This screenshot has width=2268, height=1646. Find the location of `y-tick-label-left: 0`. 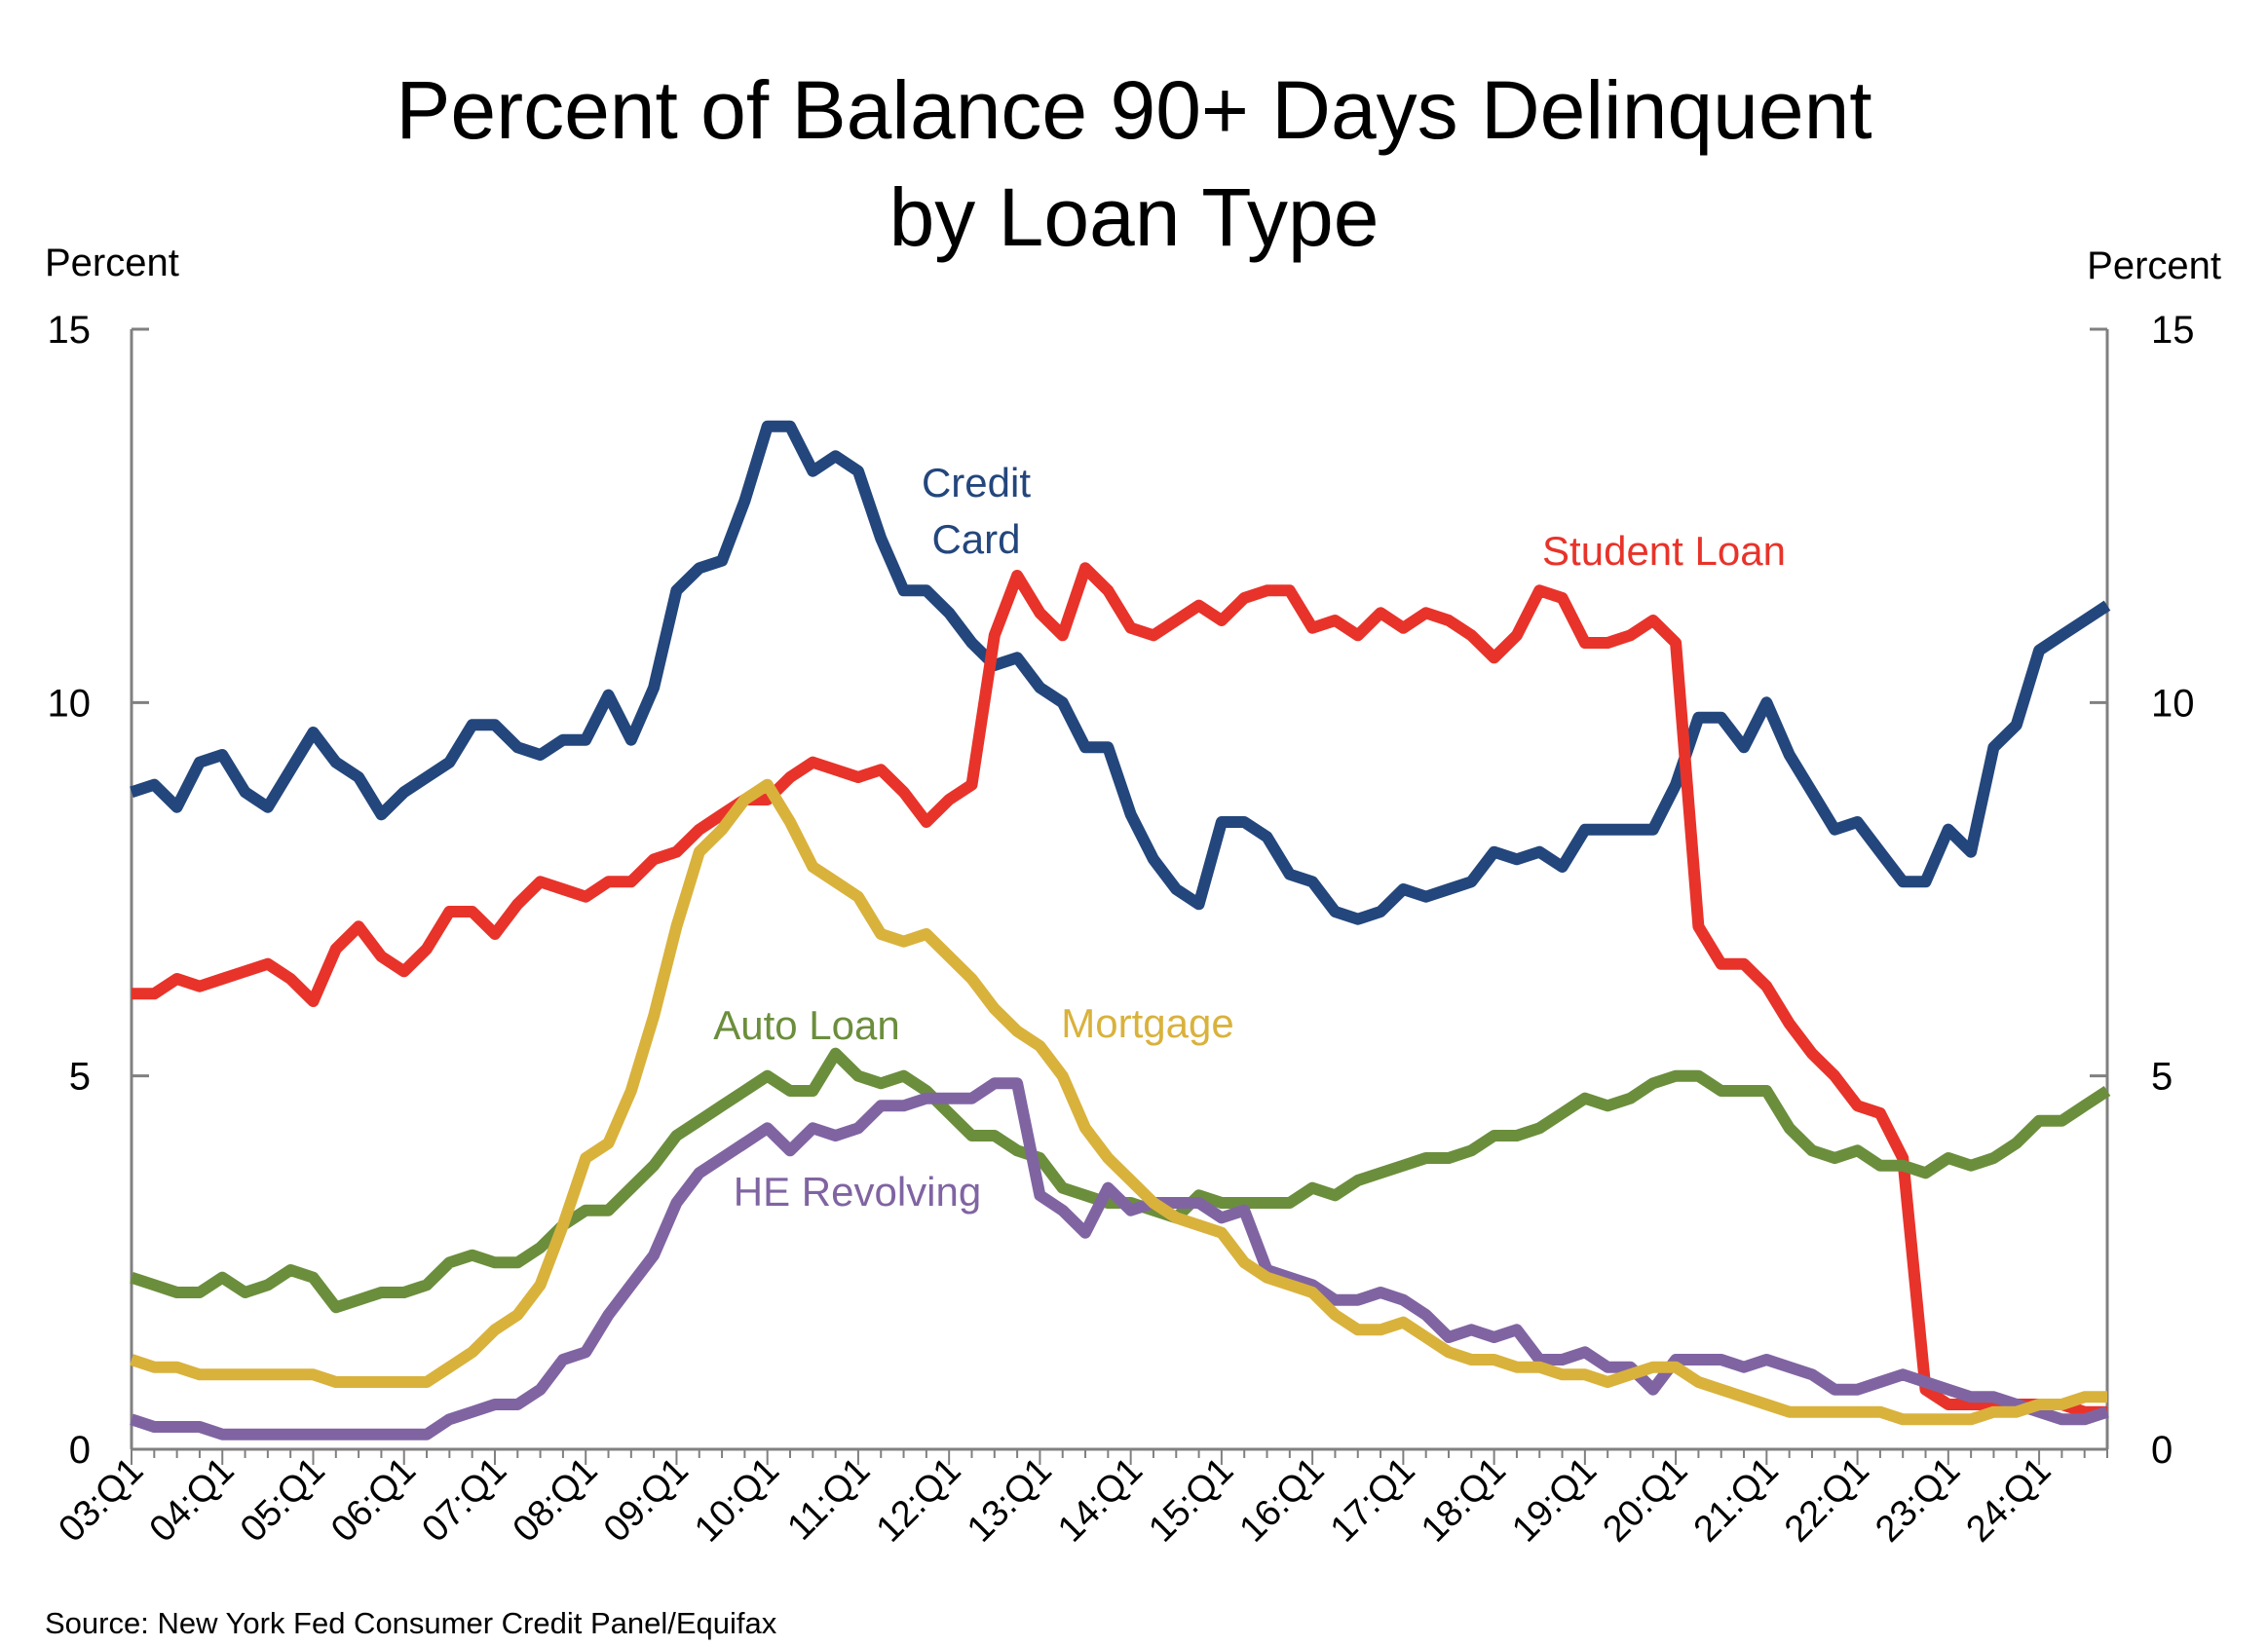

y-tick-label-left: 0 is located at coordinates (80, 1450).